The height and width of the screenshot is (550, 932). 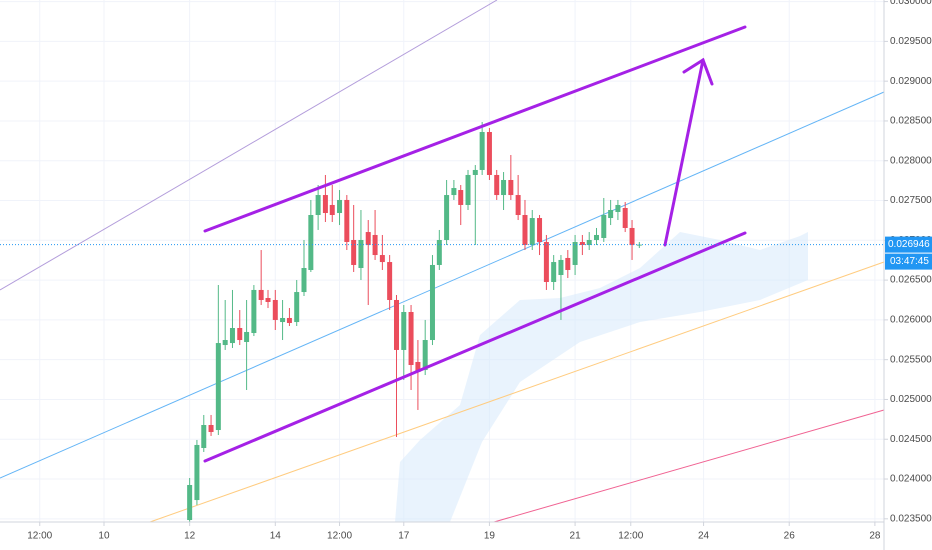 I want to click on x-tick-label: 10, so click(x=104, y=536).